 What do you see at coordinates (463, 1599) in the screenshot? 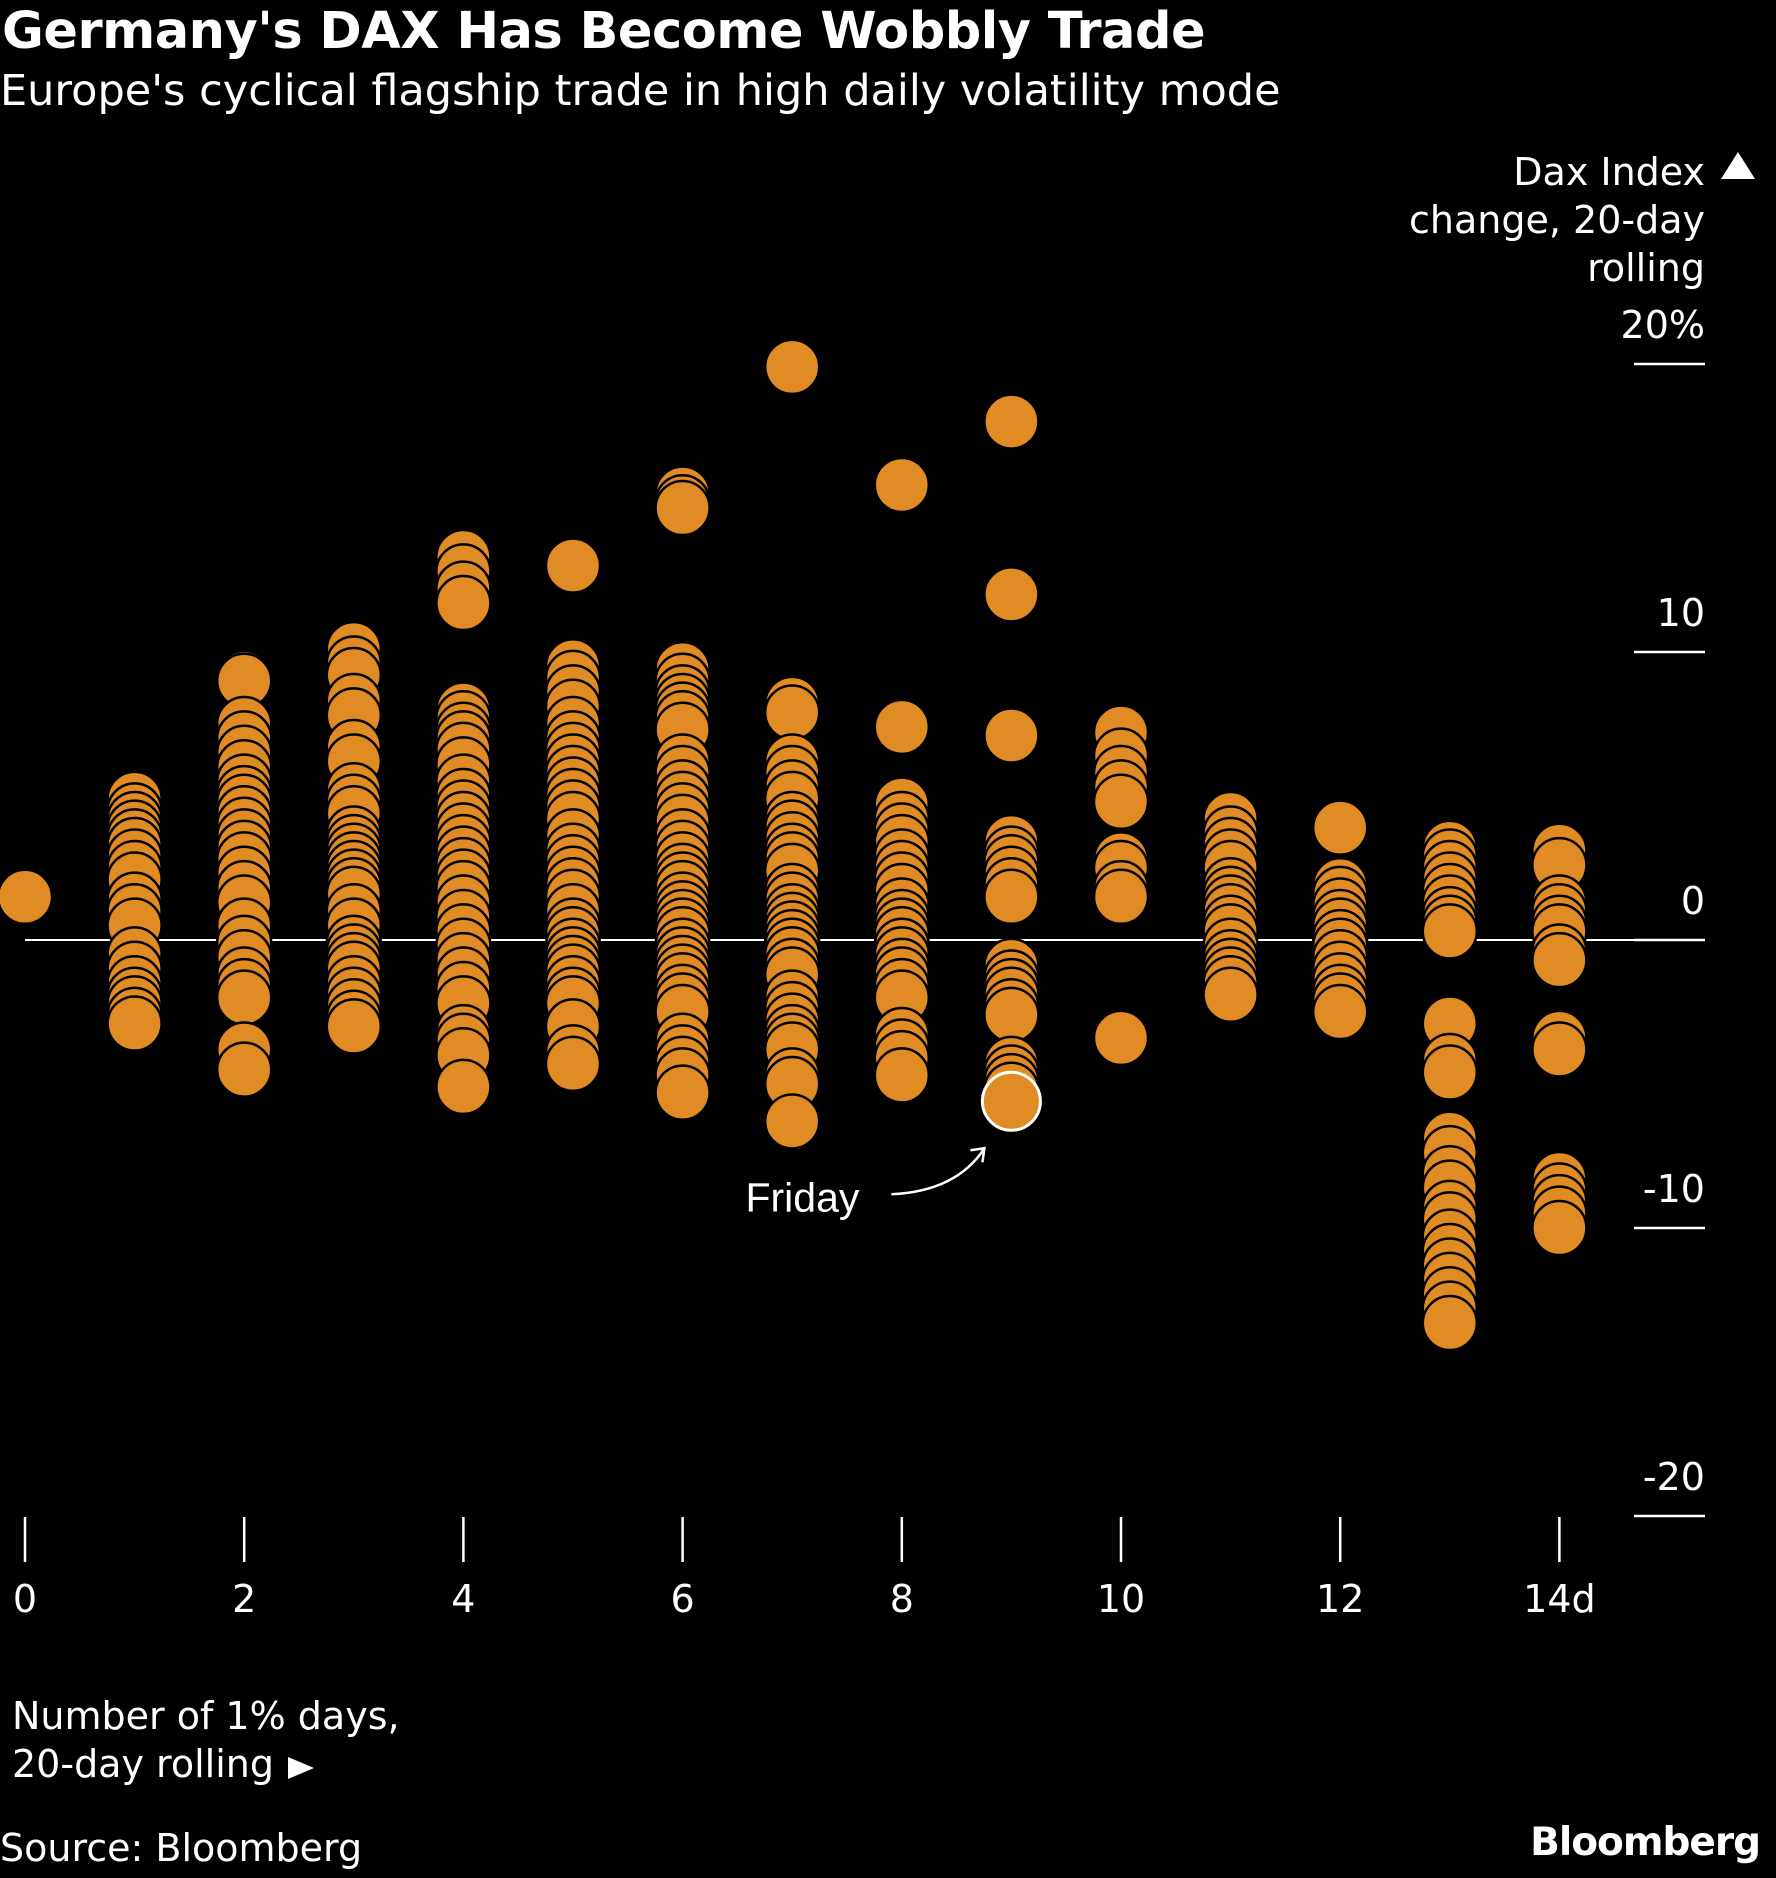
I see `x-tick-label: 4` at bounding box center [463, 1599].